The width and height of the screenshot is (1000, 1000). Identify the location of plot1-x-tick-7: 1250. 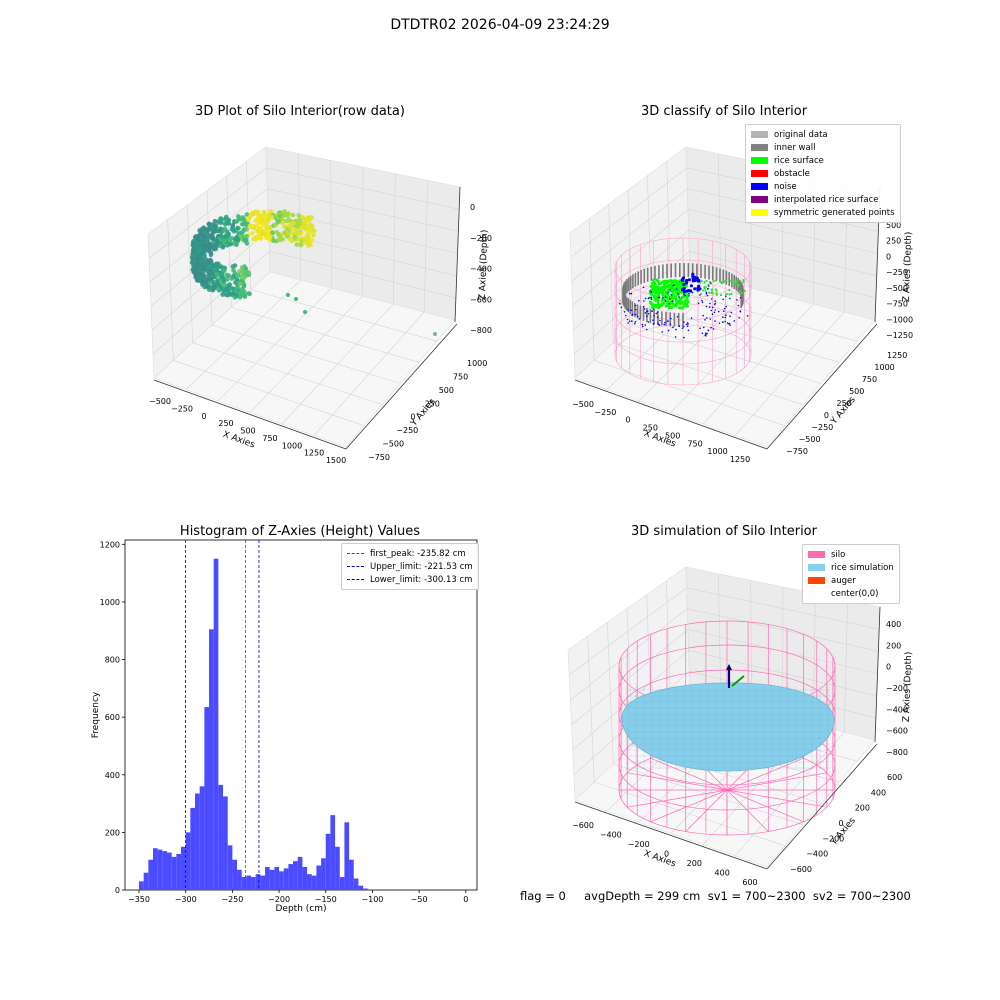
(314, 453).